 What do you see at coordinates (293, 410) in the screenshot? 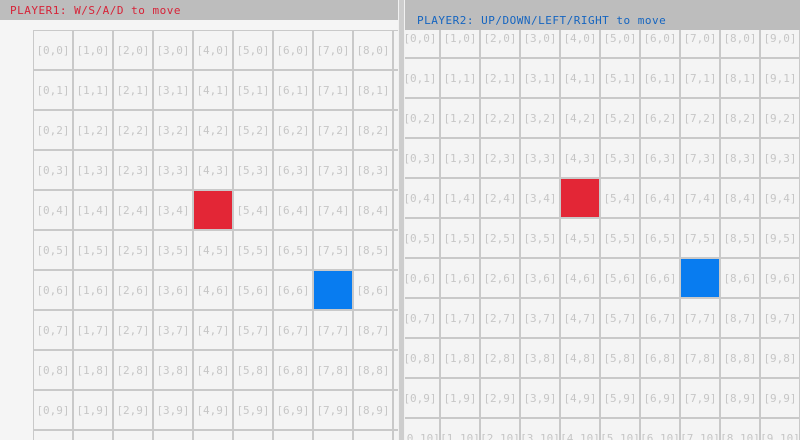
I see `grid-cell: [6,9]` at bounding box center [293, 410].